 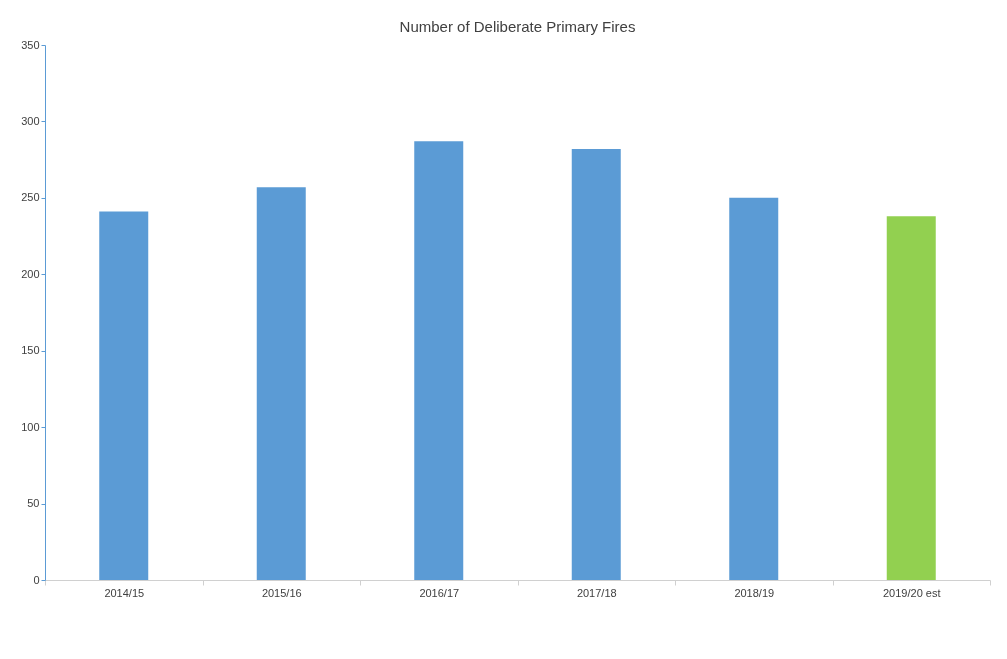 I want to click on x-tick-label: 2018/19, so click(x=754, y=592).